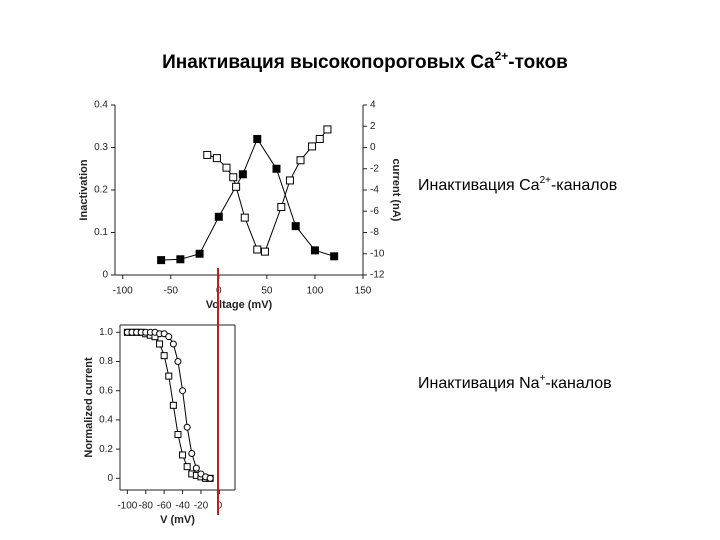 This screenshot has height=540, width=720. Describe the element at coordinates (396, 190) in the screenshot. I see `y2-axis-label: current (nA)` at that location.